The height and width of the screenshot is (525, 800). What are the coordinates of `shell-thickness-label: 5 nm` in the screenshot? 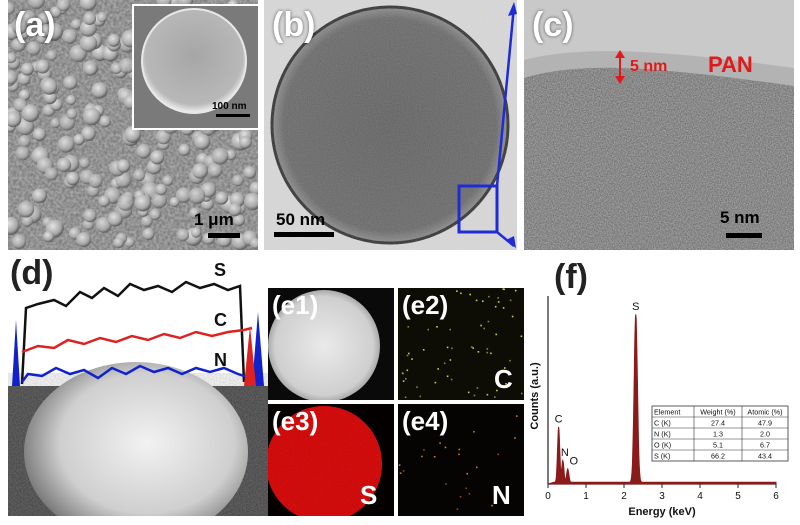 It's located at (649, 66).